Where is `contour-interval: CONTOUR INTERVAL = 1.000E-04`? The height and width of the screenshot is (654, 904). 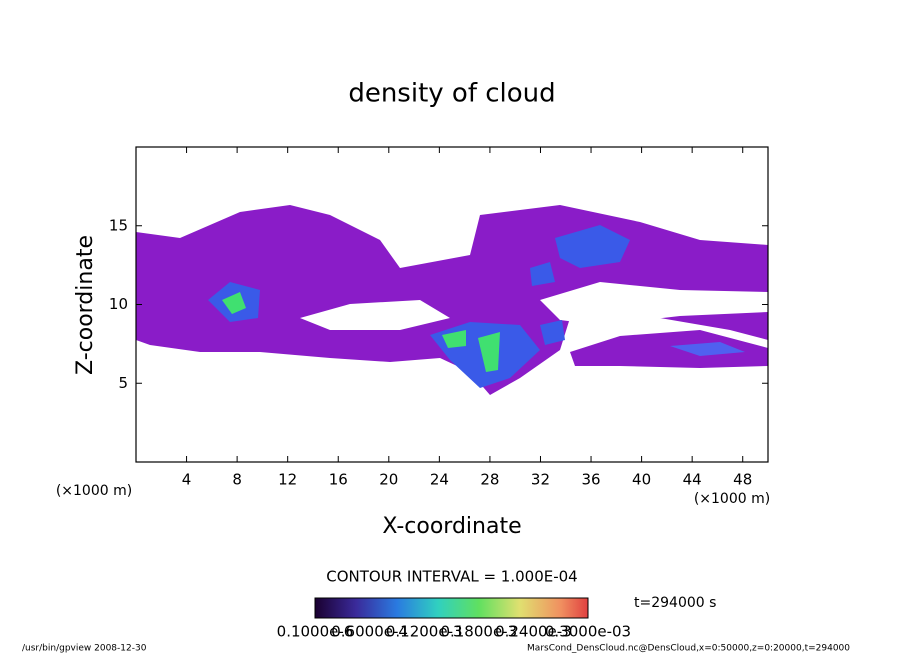
contour-interval: CONTOUR INTERVAL = 1.000E-04 is located at coordinates (451, 577).